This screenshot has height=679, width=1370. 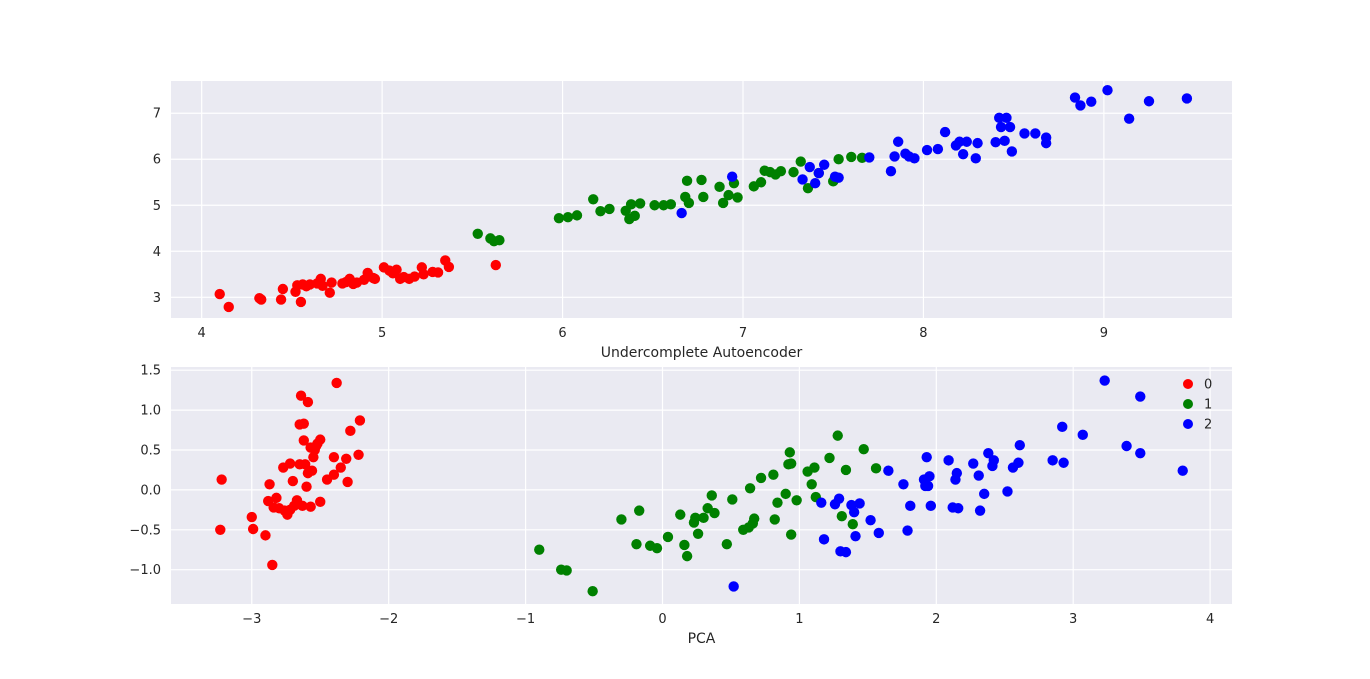 What do you see at coordinates (145, 530) in the screenshot?
I see `y-tick-label: −0.5` at bounding box center [145, 530].